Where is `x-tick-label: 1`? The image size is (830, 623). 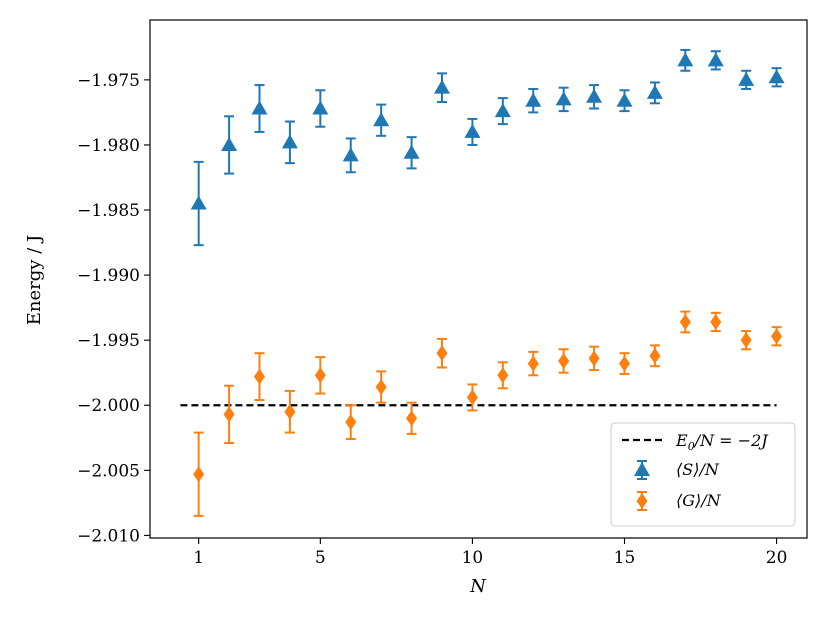 x-tick-label: 1 is located at coordinates (198, 558).